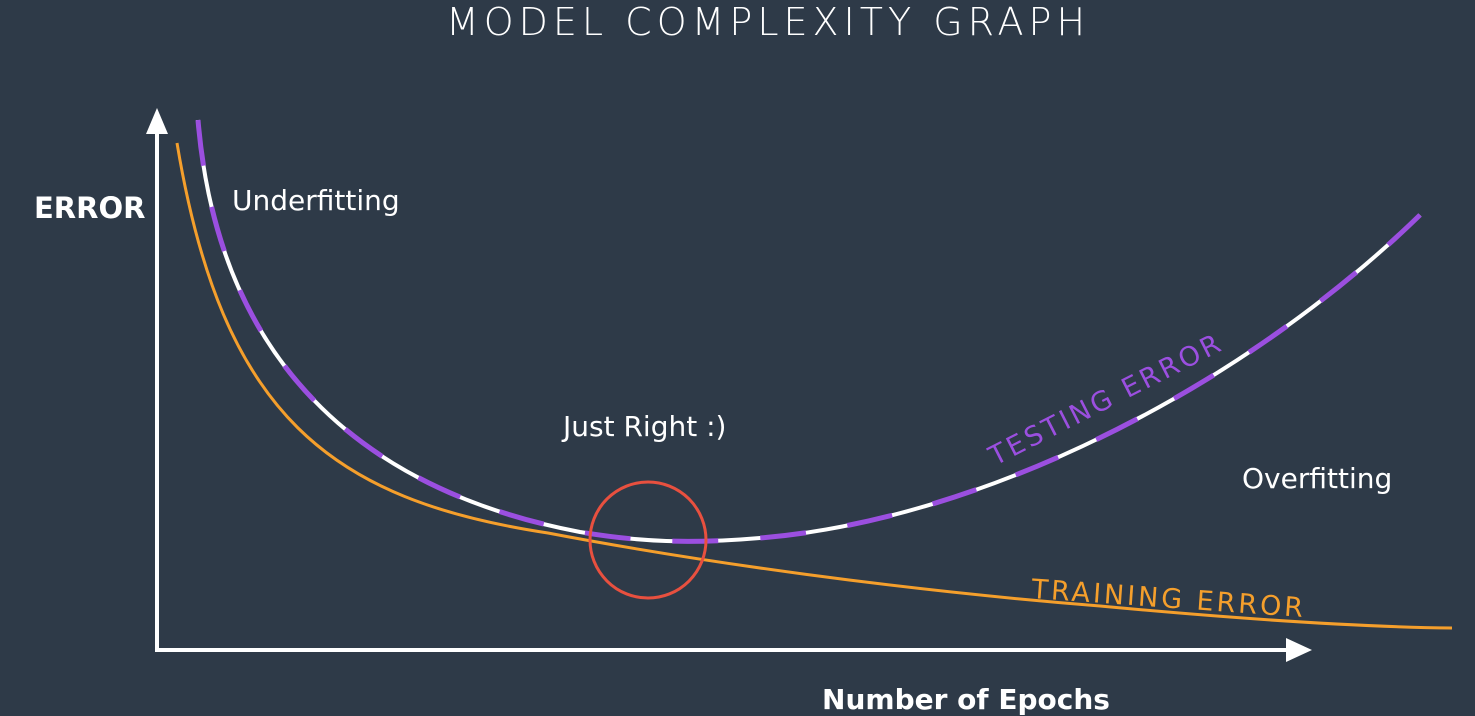  I want to click on training-error-label: TRAINING ERROR, so click(1169, 599).